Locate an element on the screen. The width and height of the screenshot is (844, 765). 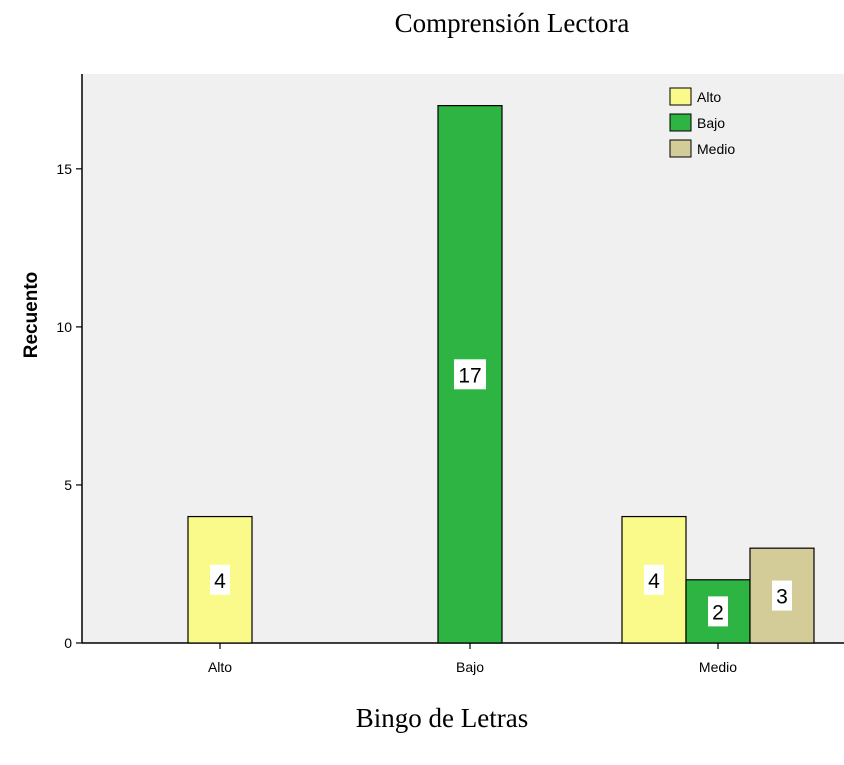
x-tick-label: Medio is located at coordinates (718, 667).